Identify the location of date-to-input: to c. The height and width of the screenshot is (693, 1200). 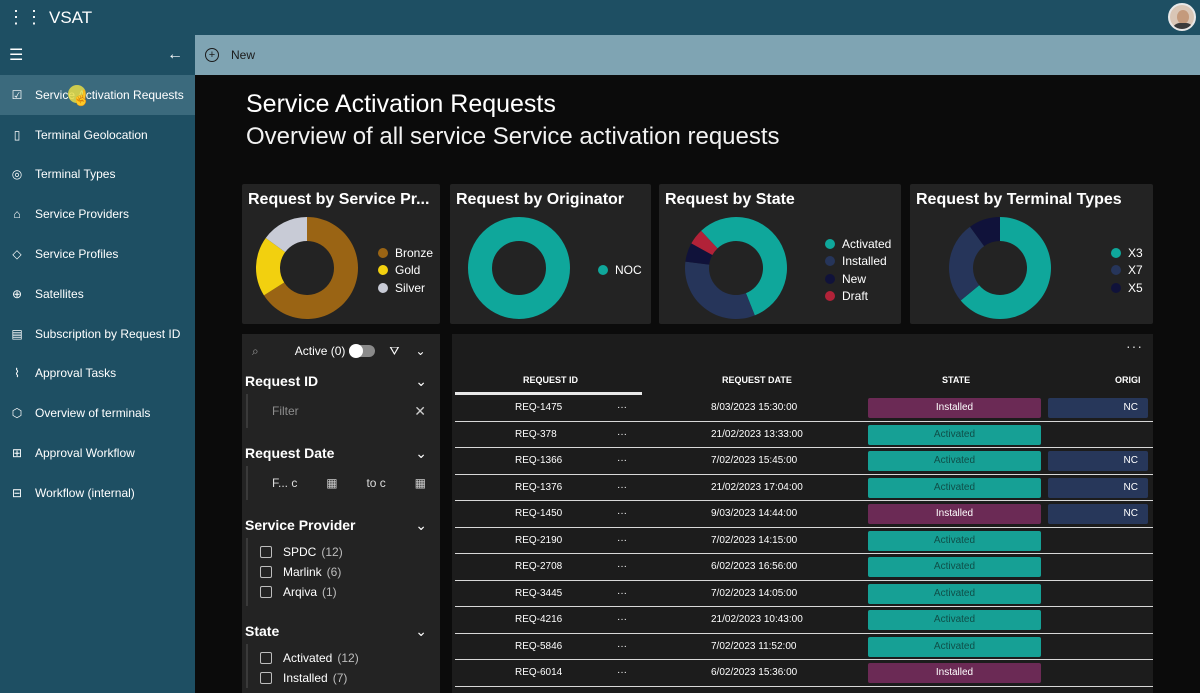
(376, 483).